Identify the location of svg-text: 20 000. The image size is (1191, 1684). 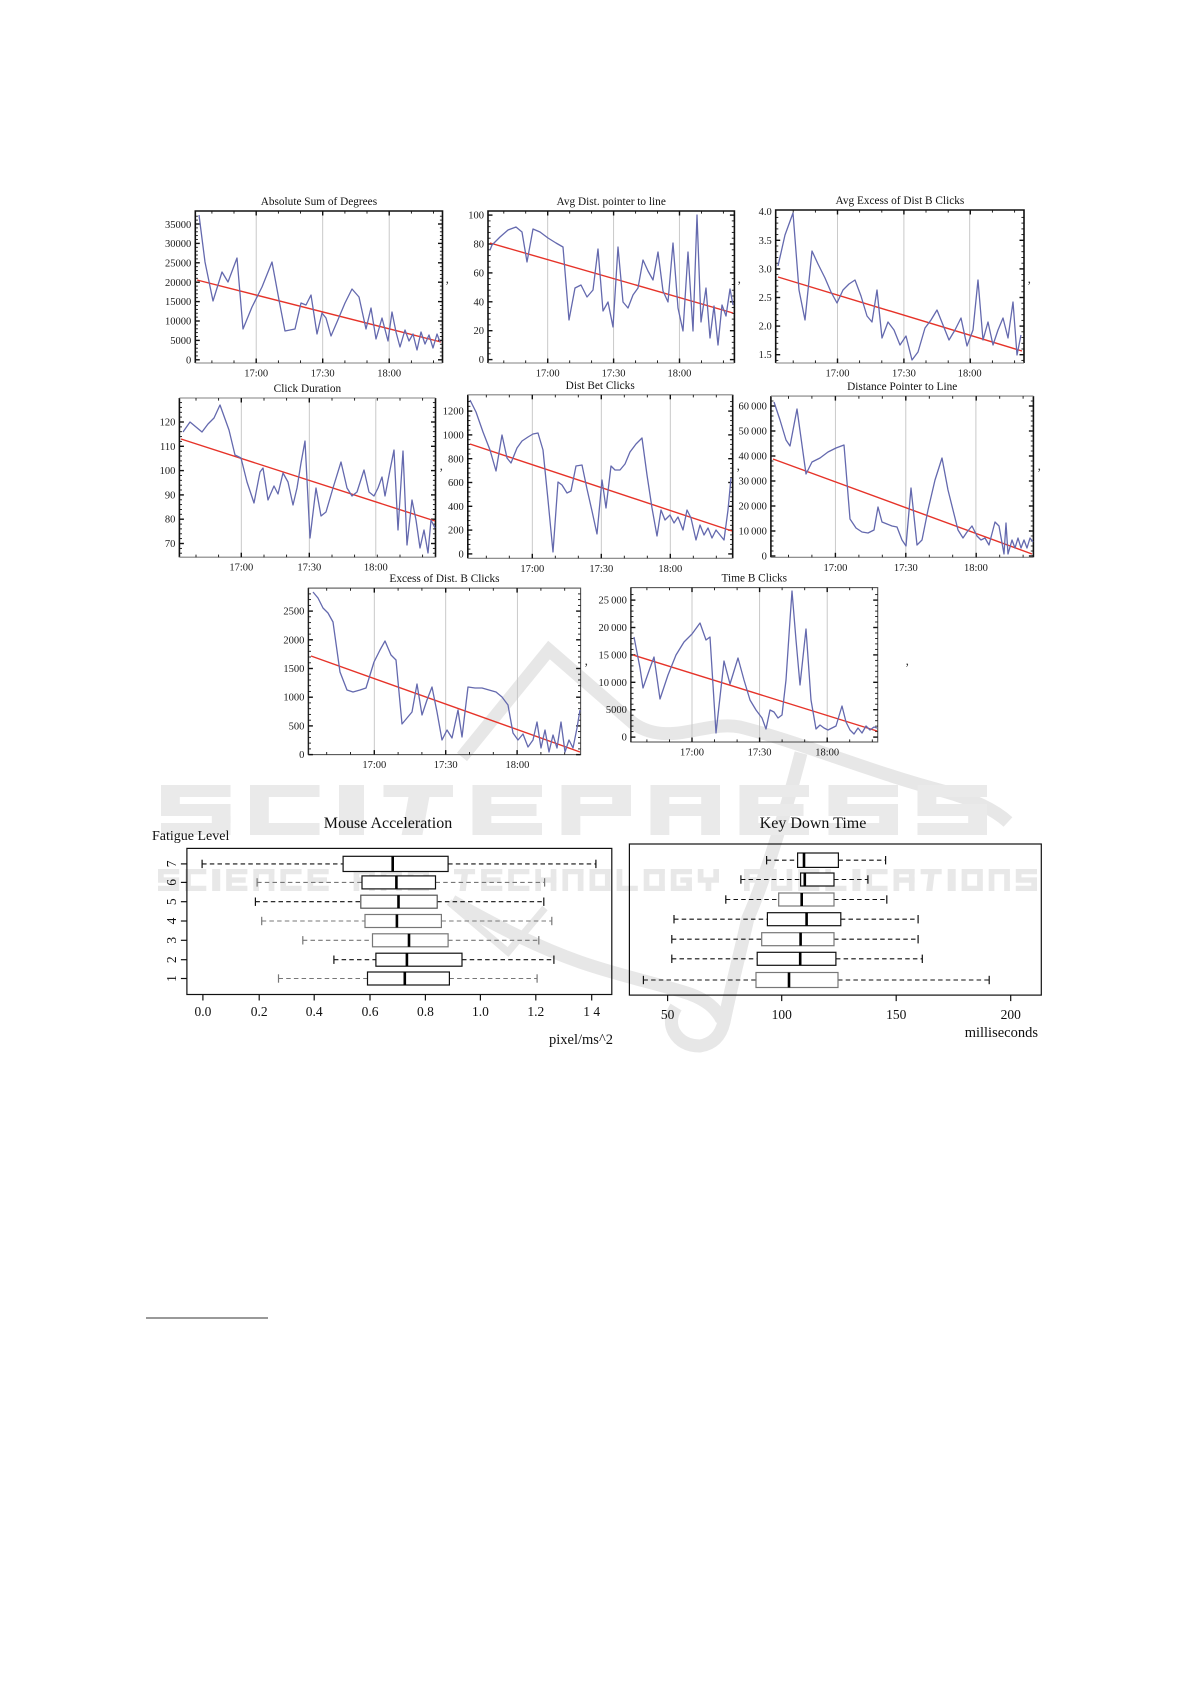
(753, 507).